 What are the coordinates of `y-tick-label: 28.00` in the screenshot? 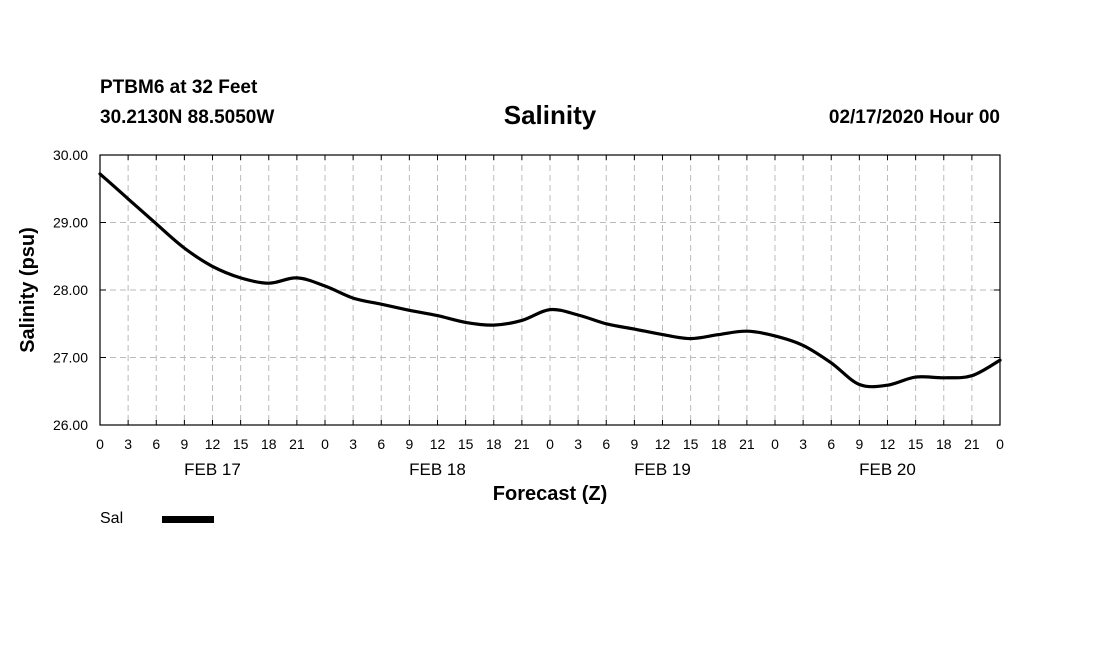 It's located at (70, 290).